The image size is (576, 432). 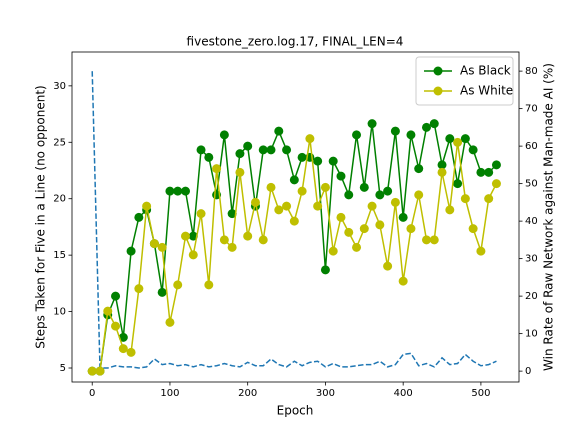 I want to click on y-tick-label: 25, so click(x=59, y=142).